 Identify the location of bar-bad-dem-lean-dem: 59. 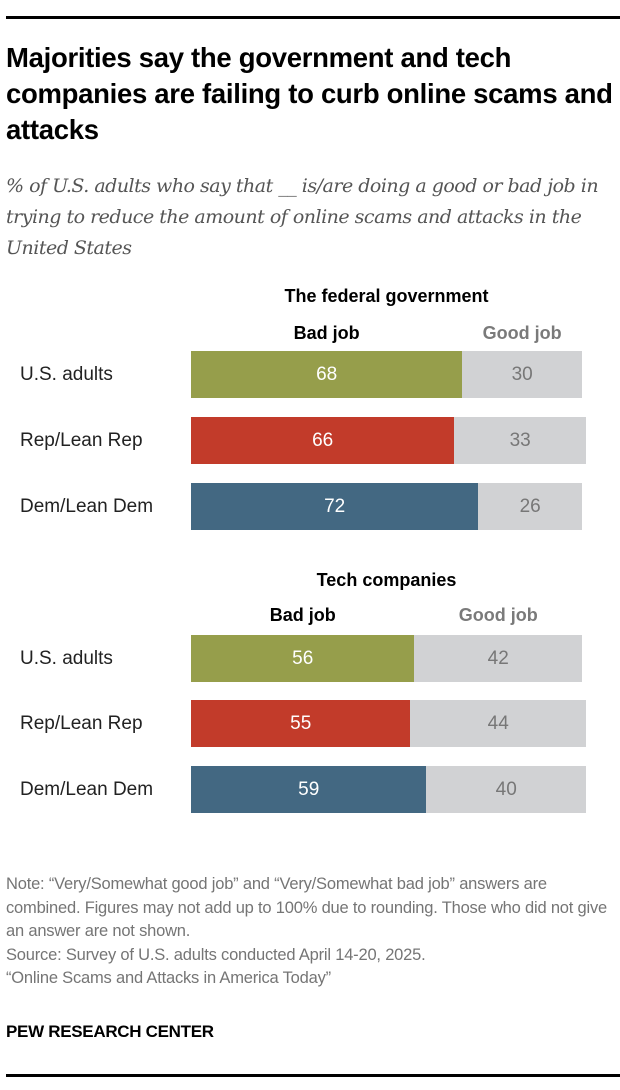
(309, 789).